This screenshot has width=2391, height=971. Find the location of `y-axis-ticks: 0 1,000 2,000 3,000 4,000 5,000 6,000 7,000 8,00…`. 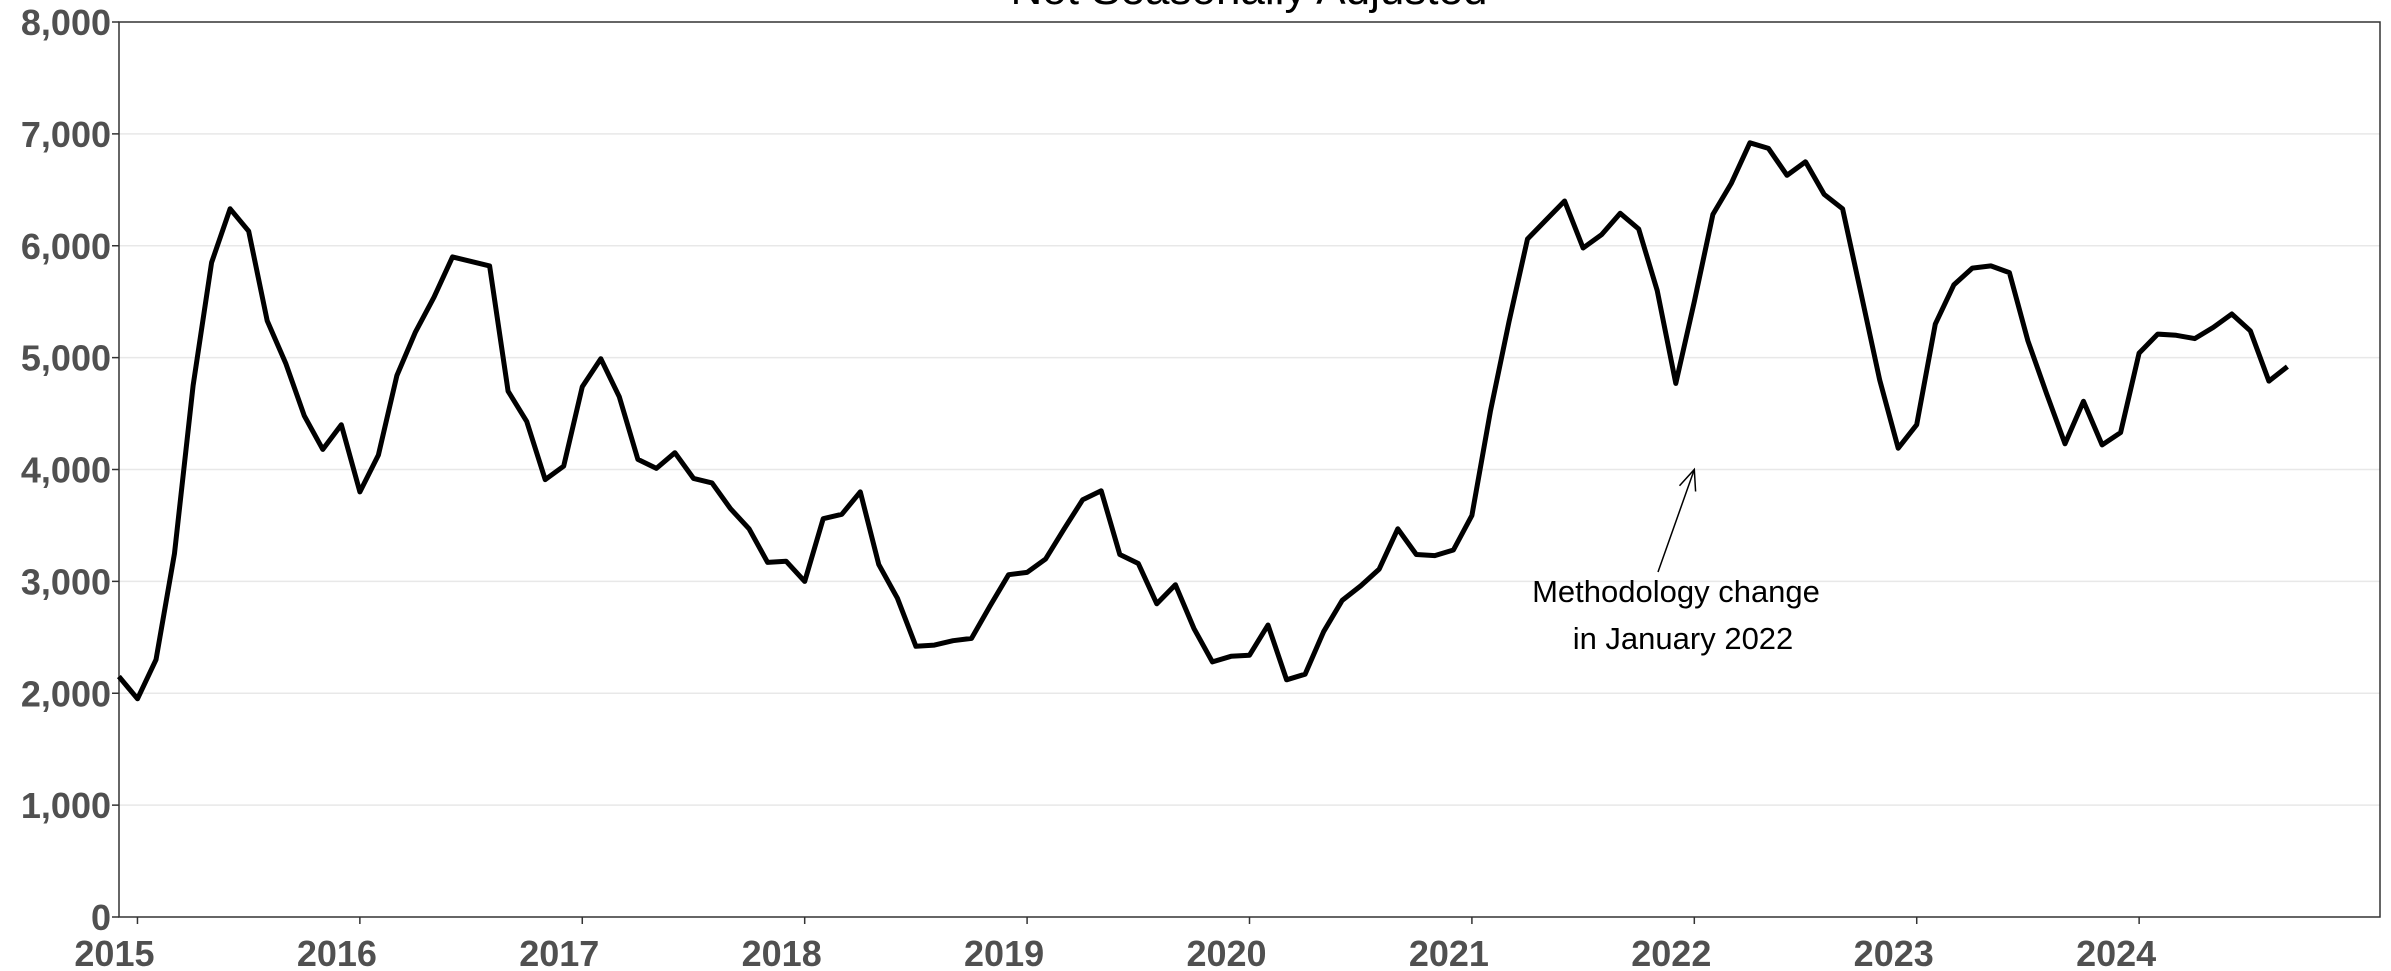

y-axis-ticks: 0 1,000 2,000 3,000 4,000 5,000 6,000 7,000 8,00… is located at coordinates (70, 470).